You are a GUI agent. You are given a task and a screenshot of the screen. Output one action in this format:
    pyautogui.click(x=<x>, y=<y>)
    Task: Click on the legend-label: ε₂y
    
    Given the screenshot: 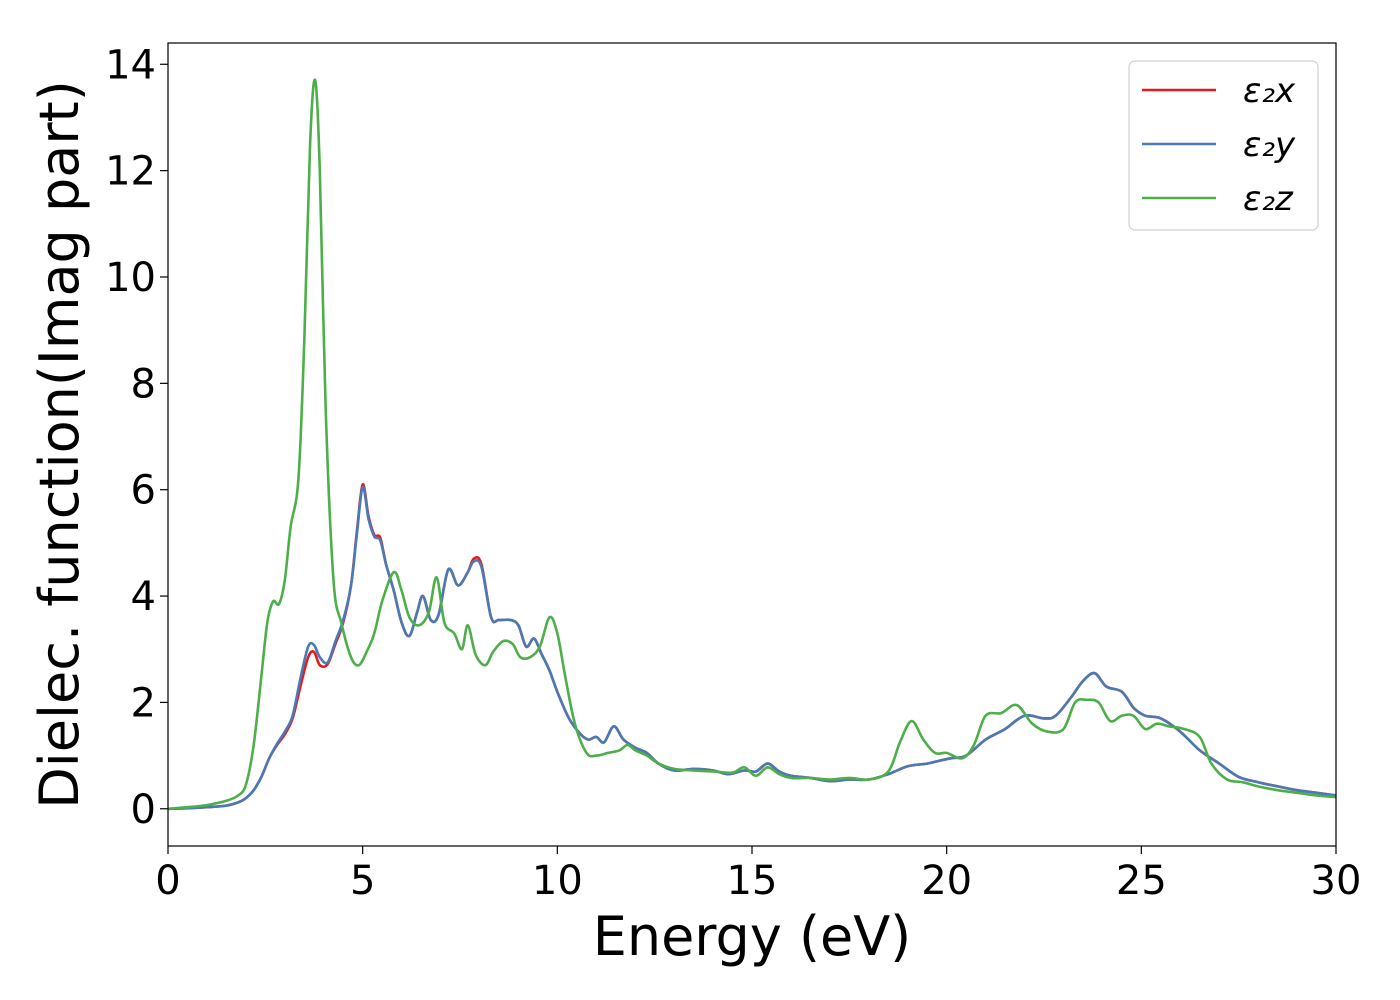 What is the action you would take?
    pyautogui.click(x=1269, y=145)
    